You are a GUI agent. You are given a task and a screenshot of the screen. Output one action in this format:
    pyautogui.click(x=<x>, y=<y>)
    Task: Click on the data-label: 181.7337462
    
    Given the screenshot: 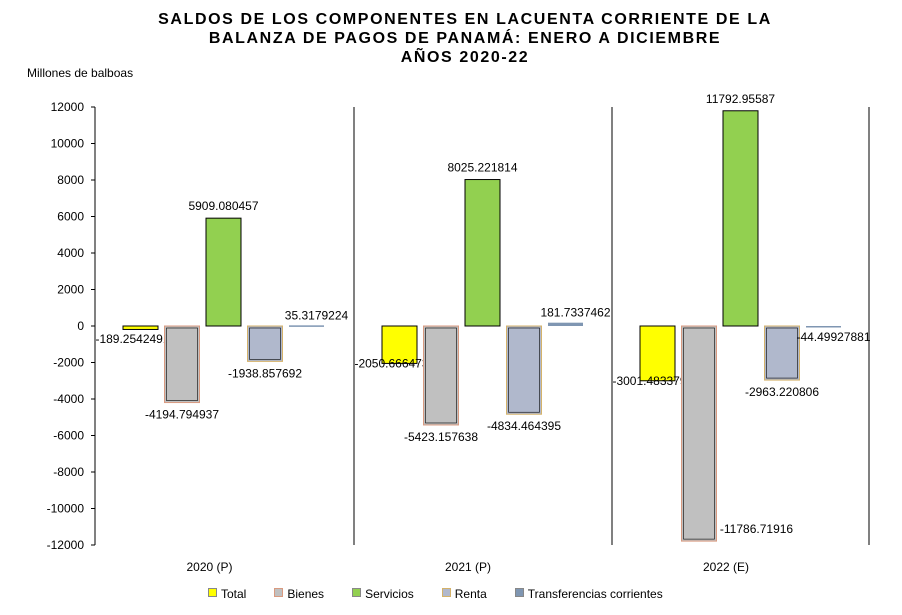 What is the action you would take?
    pyautogui.click(x=575, y=313)
    